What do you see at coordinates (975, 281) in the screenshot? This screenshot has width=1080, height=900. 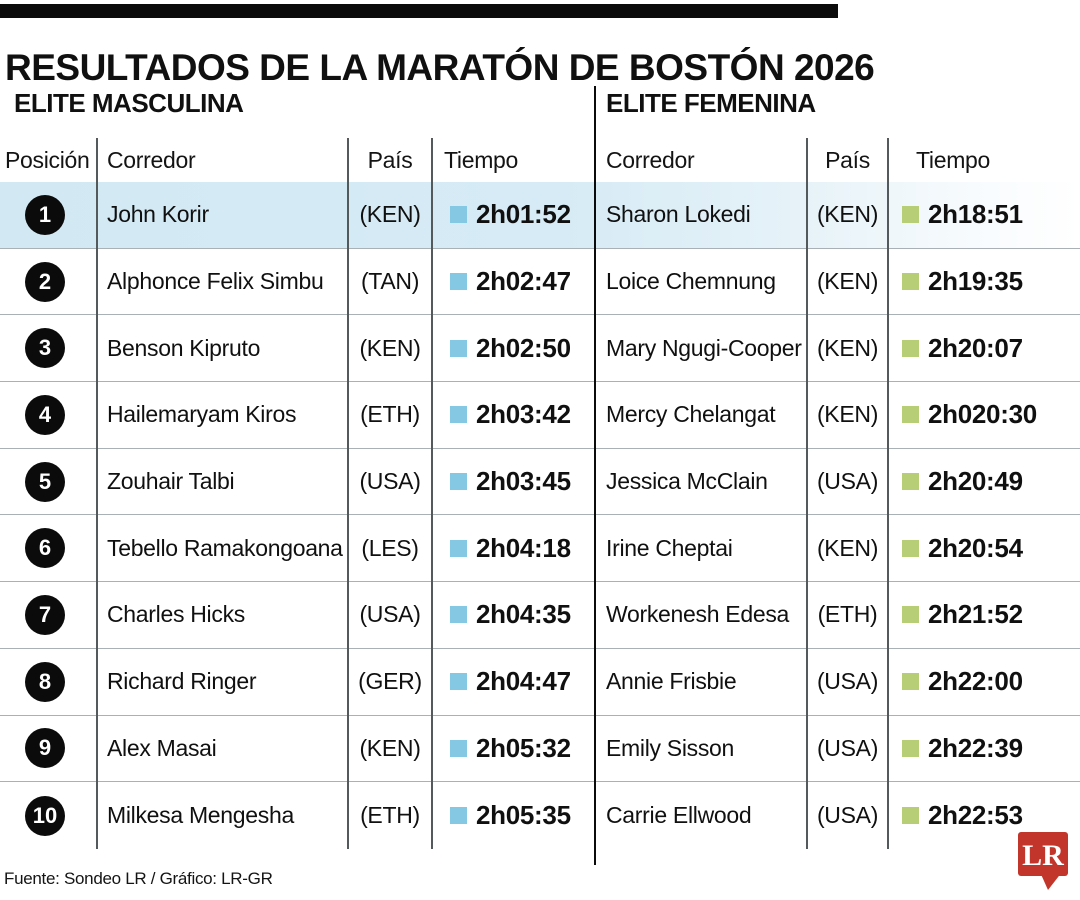 I see `women-time-value: 2h19:35` at bounding box center [975, 281].